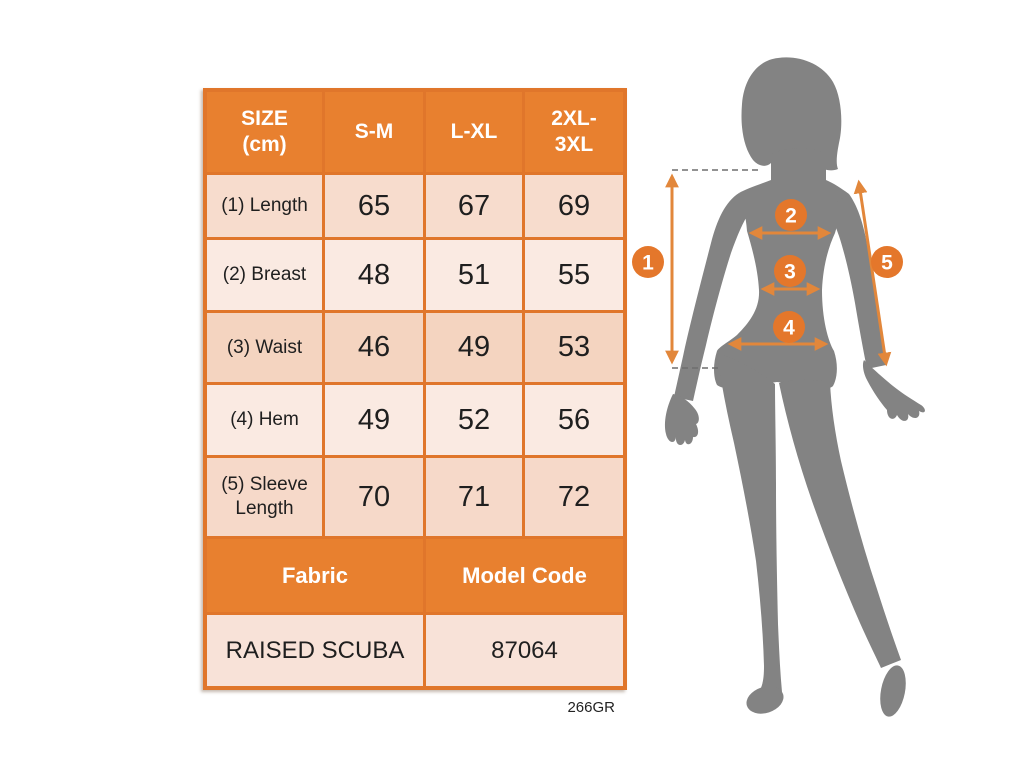 This screenshot has width=1024, height=766. What do you see at coordinates (574, 420) in the screenshot?
I see `value-hem-2xl3xl: 56` at bounding box center [574, 420].